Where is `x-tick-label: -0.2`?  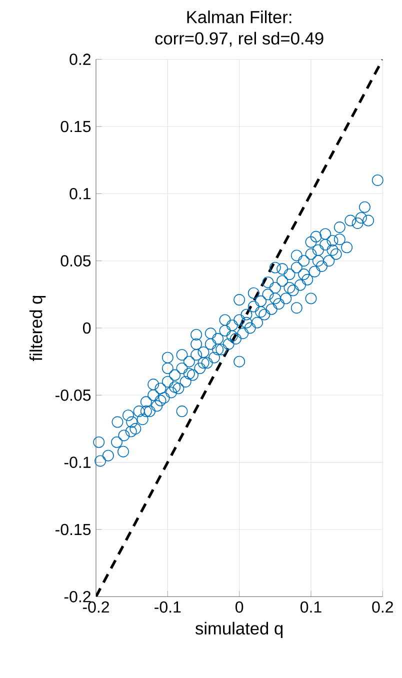 x-tick-label: -0.2 is located at coordinates (95, 607).